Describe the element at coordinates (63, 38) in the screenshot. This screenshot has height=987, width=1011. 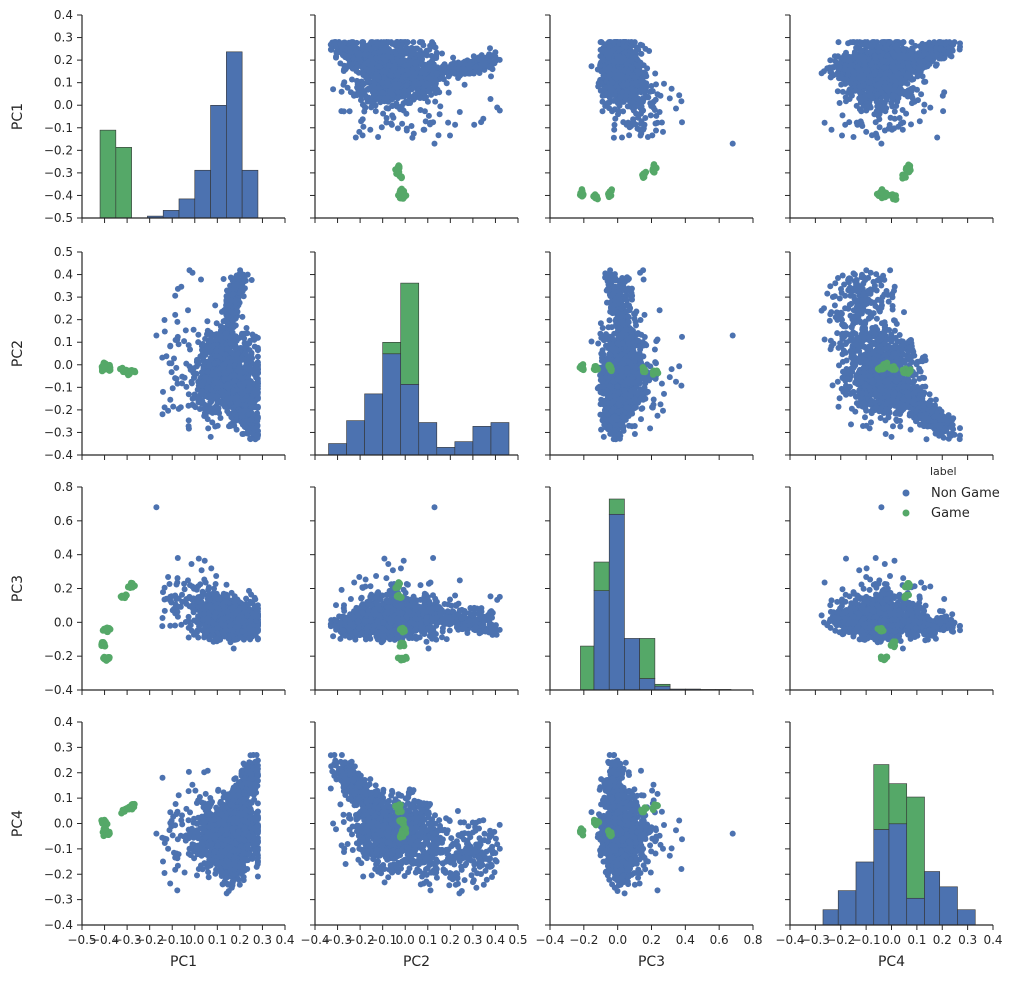
I see `y-tick-label: 0.3` at that location.